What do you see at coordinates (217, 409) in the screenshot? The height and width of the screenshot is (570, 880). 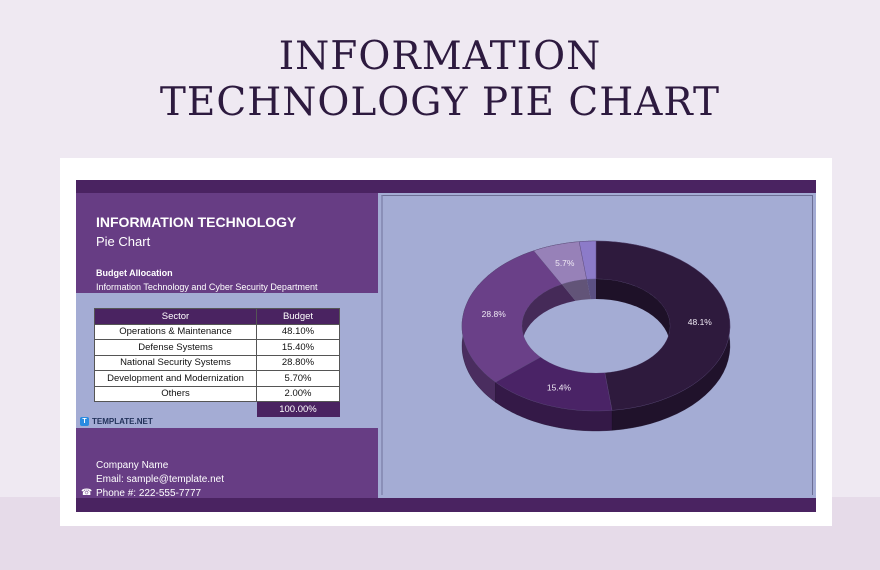 I see `total-row: 100.00%` at bounding box center [217, 409].